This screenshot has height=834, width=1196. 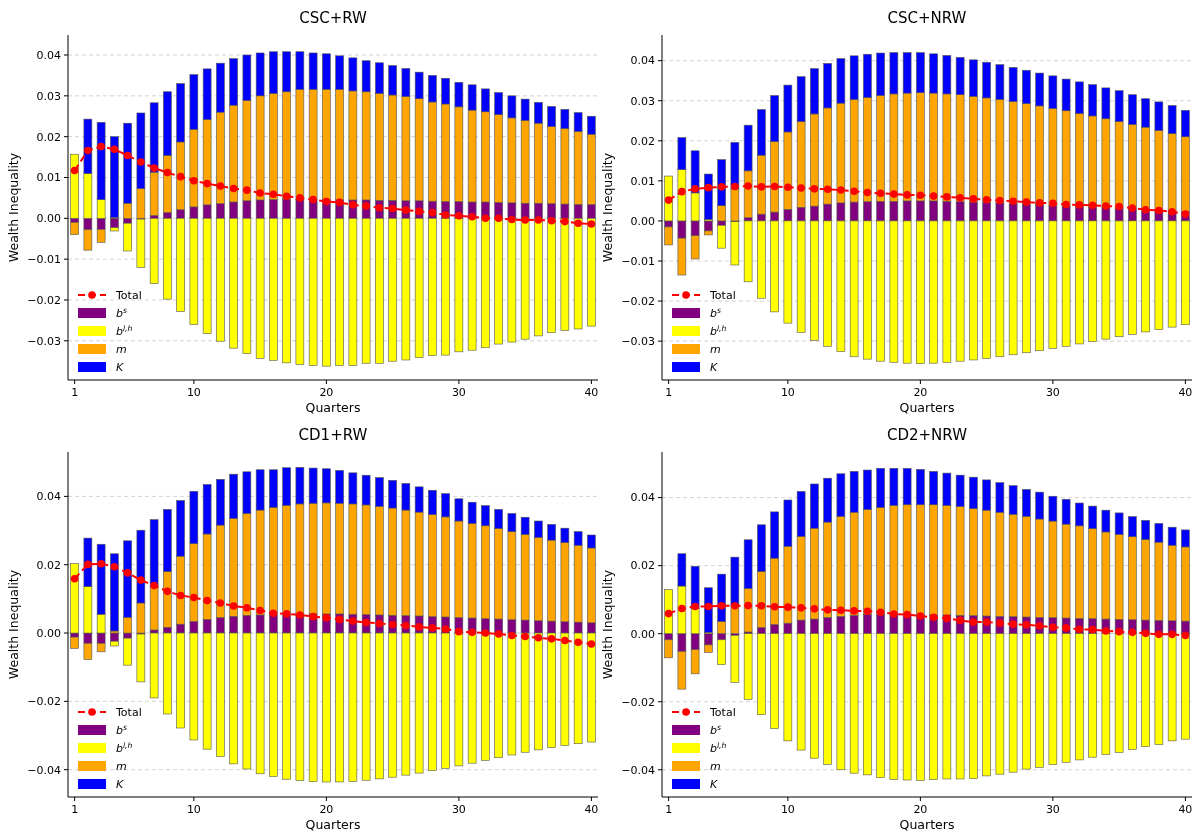 I want to click on chart-title: CD1+RW, so click(x=333, y=435).